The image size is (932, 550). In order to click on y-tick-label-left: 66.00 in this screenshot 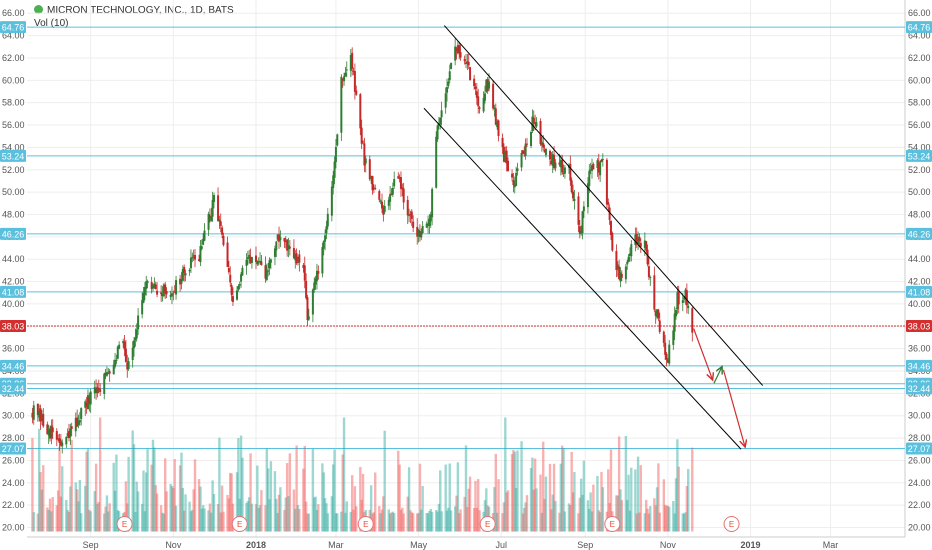, I will do `click(13, 13)`.